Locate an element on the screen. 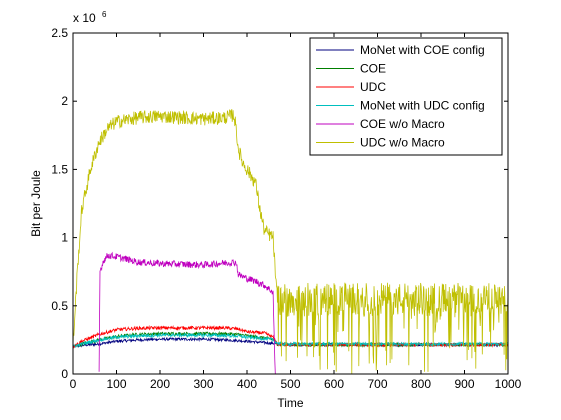 Image resolution: width=561 pixels, height=420 pixels. legend-entry-label: COE w/o Macro is located at coordinates (402, 124).